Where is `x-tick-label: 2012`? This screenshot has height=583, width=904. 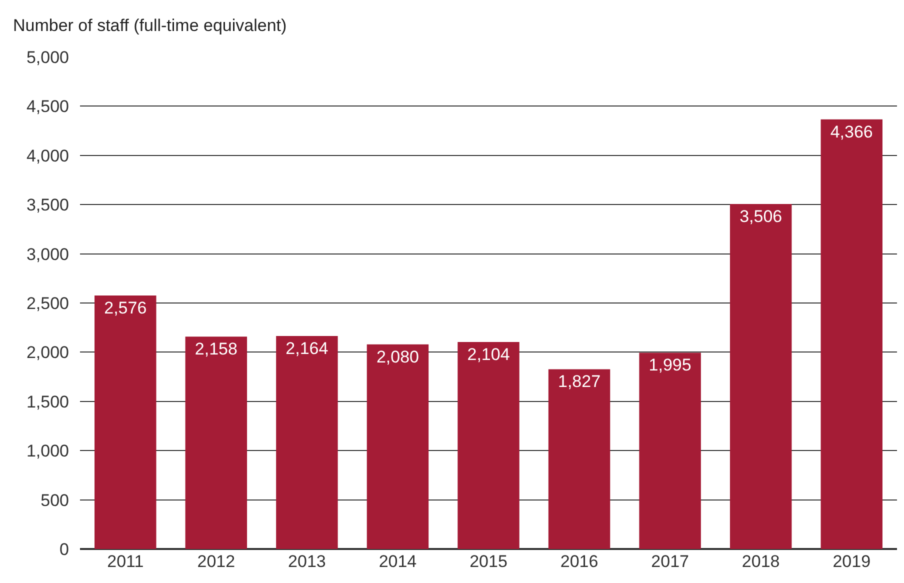 x-tick-label: 2012 is located at coordinates (216, 561).